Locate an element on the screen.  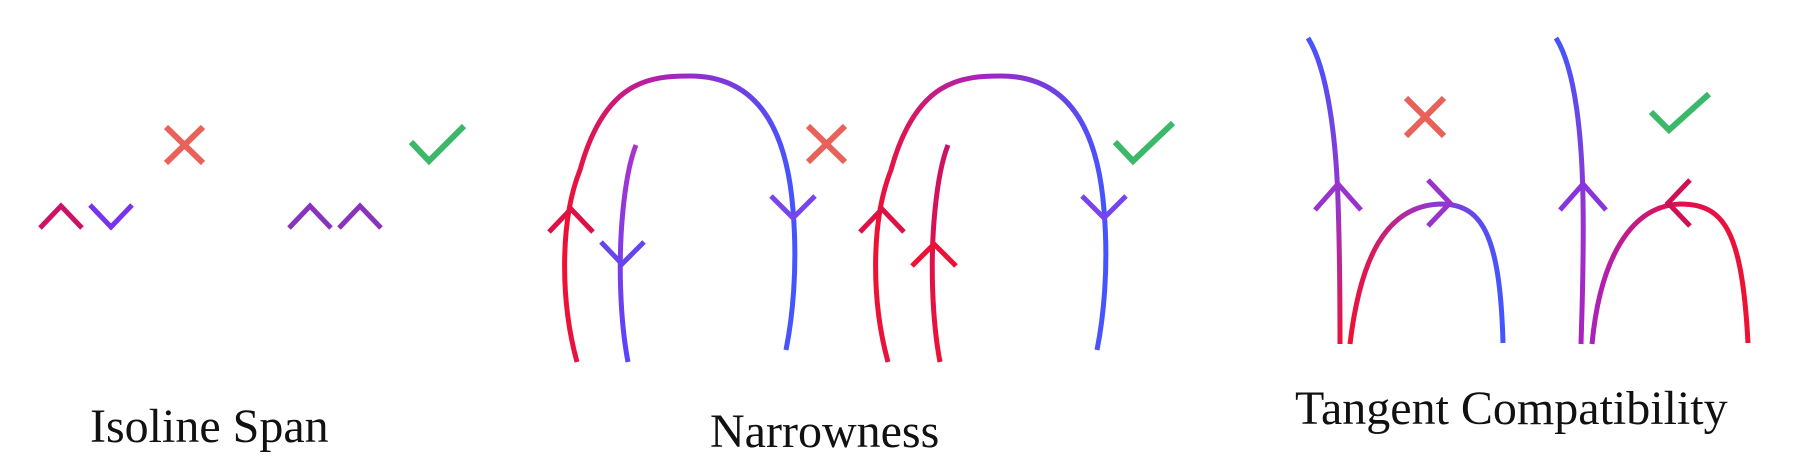
caption-isoline-span: Isoline Span is located at coordinates (209, 426).